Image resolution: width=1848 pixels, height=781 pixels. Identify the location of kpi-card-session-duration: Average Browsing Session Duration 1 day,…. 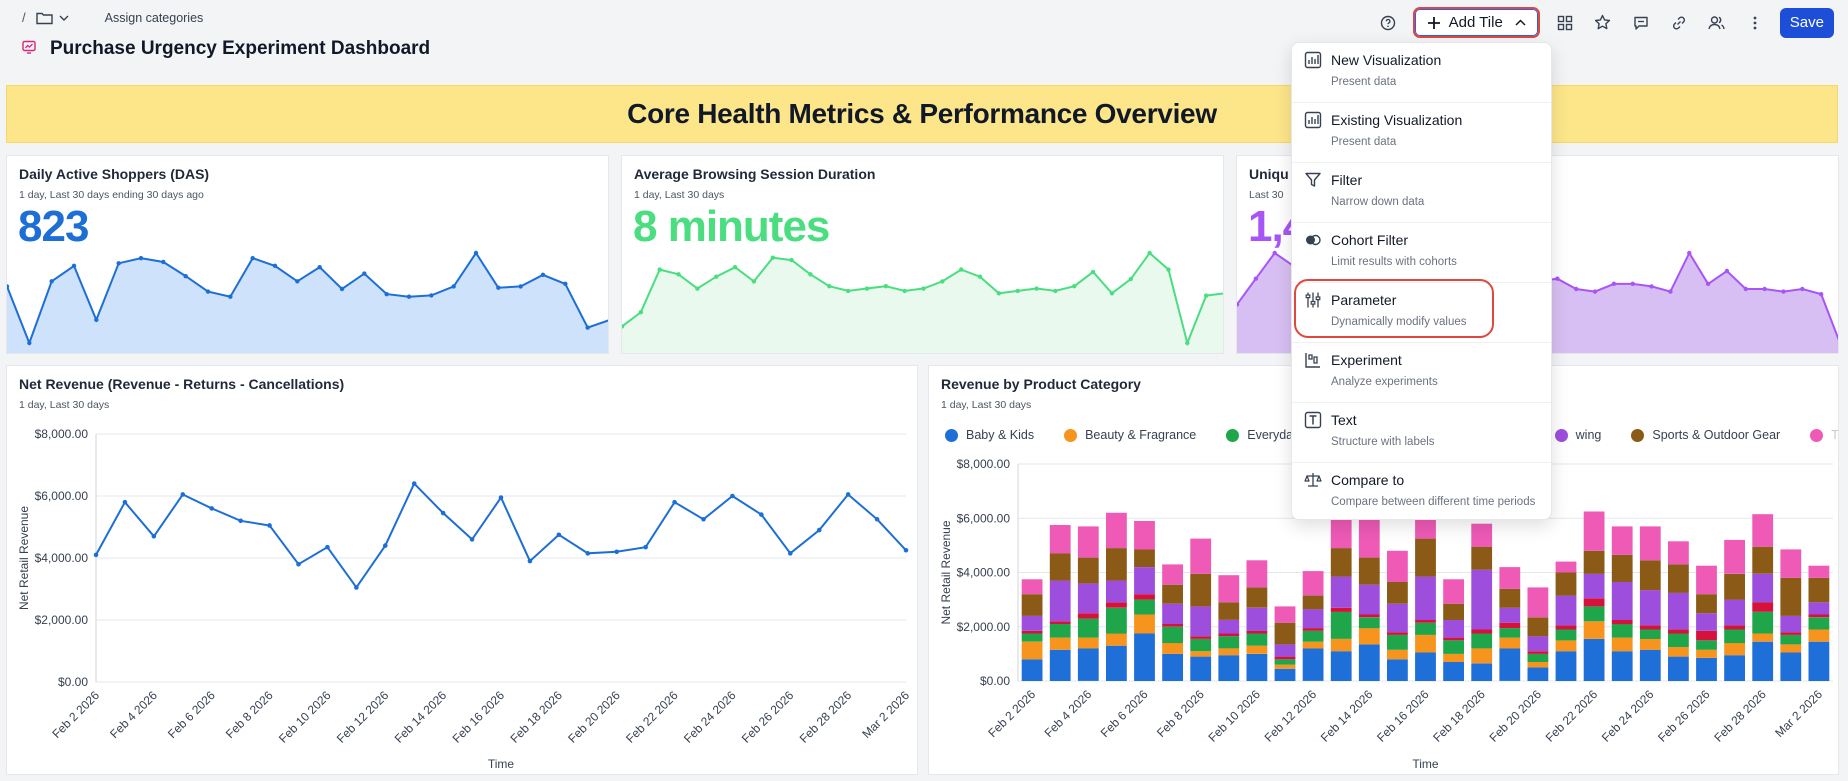
(922, 254).